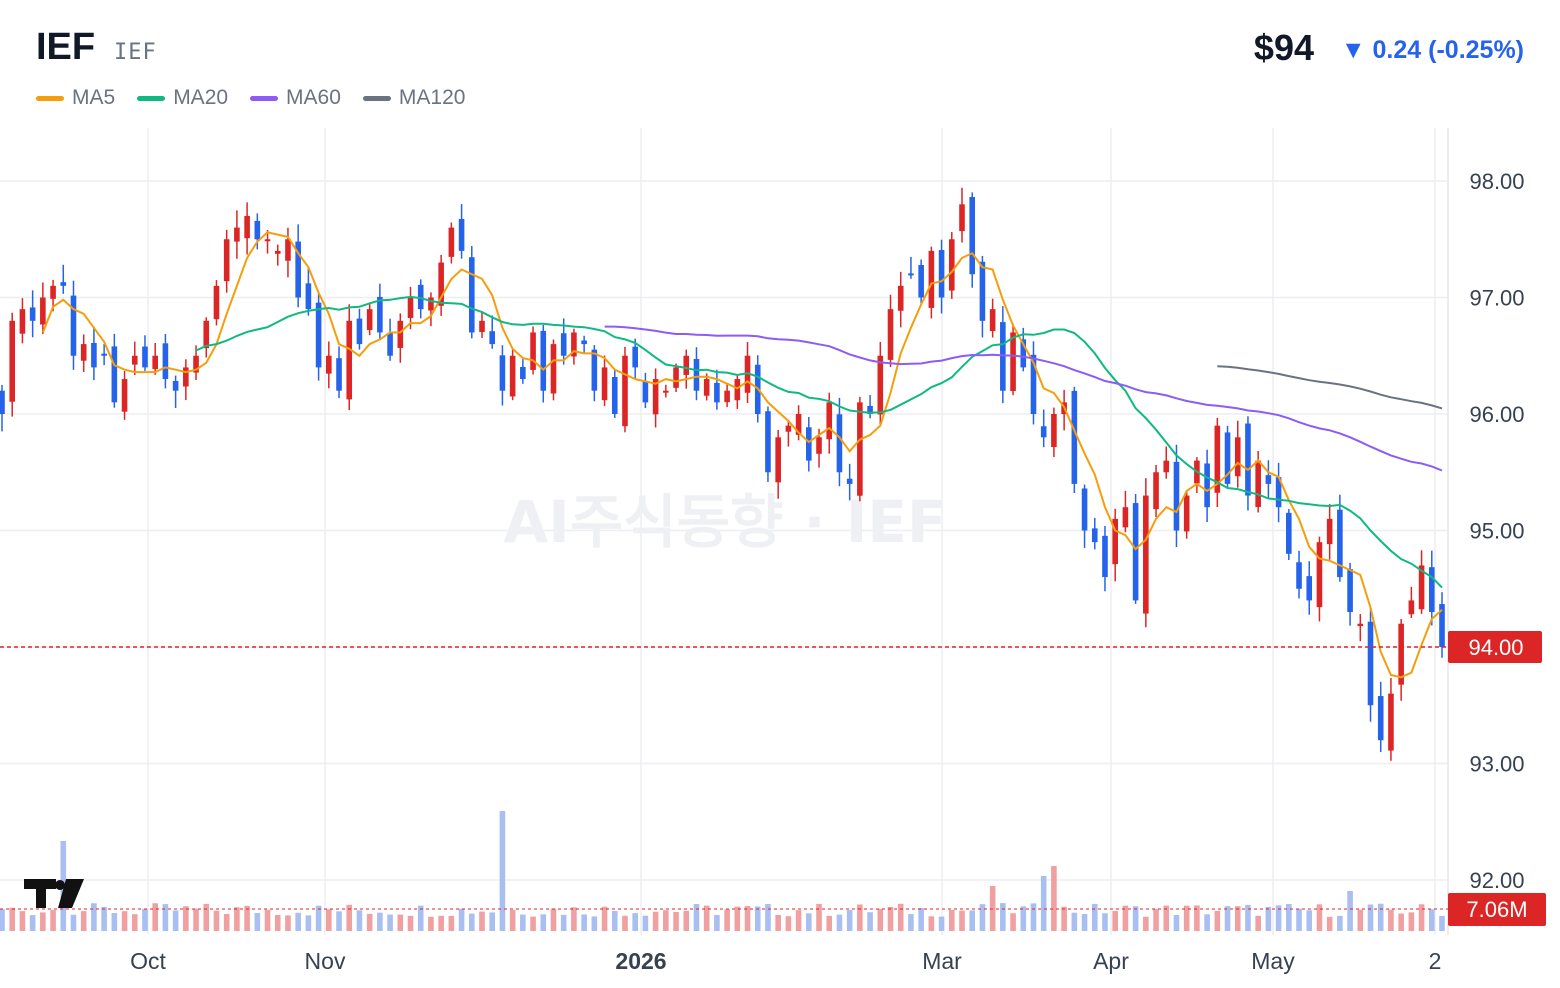 This screenshot has height=988, width=1560. What do you see at coordinates (1496, 880) in the screenshot?
I see `y-tick-label: 92.00` at bounding box center [1496, 880].